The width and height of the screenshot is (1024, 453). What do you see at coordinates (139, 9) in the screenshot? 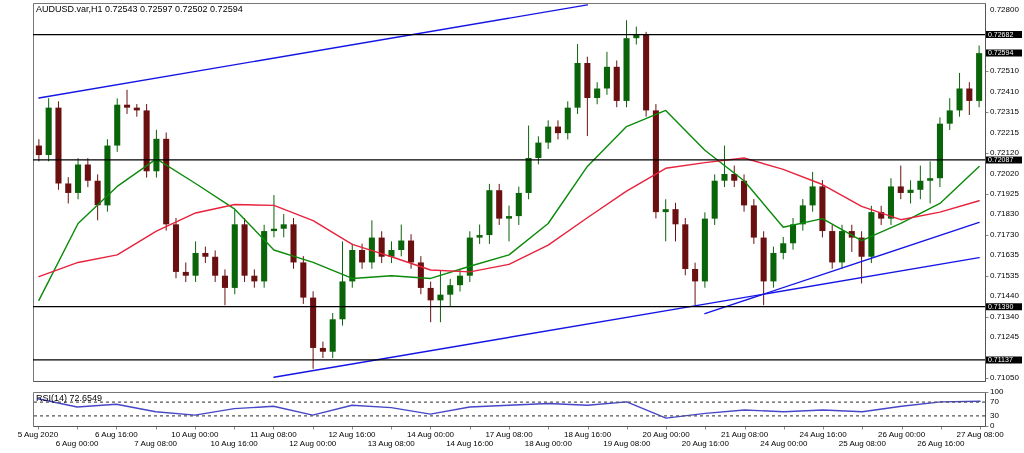
I see `chart-title: AUDUSD.var,H1 0.72543 0.72597 0.72502 0.72594` at bounding box center [139, 9].